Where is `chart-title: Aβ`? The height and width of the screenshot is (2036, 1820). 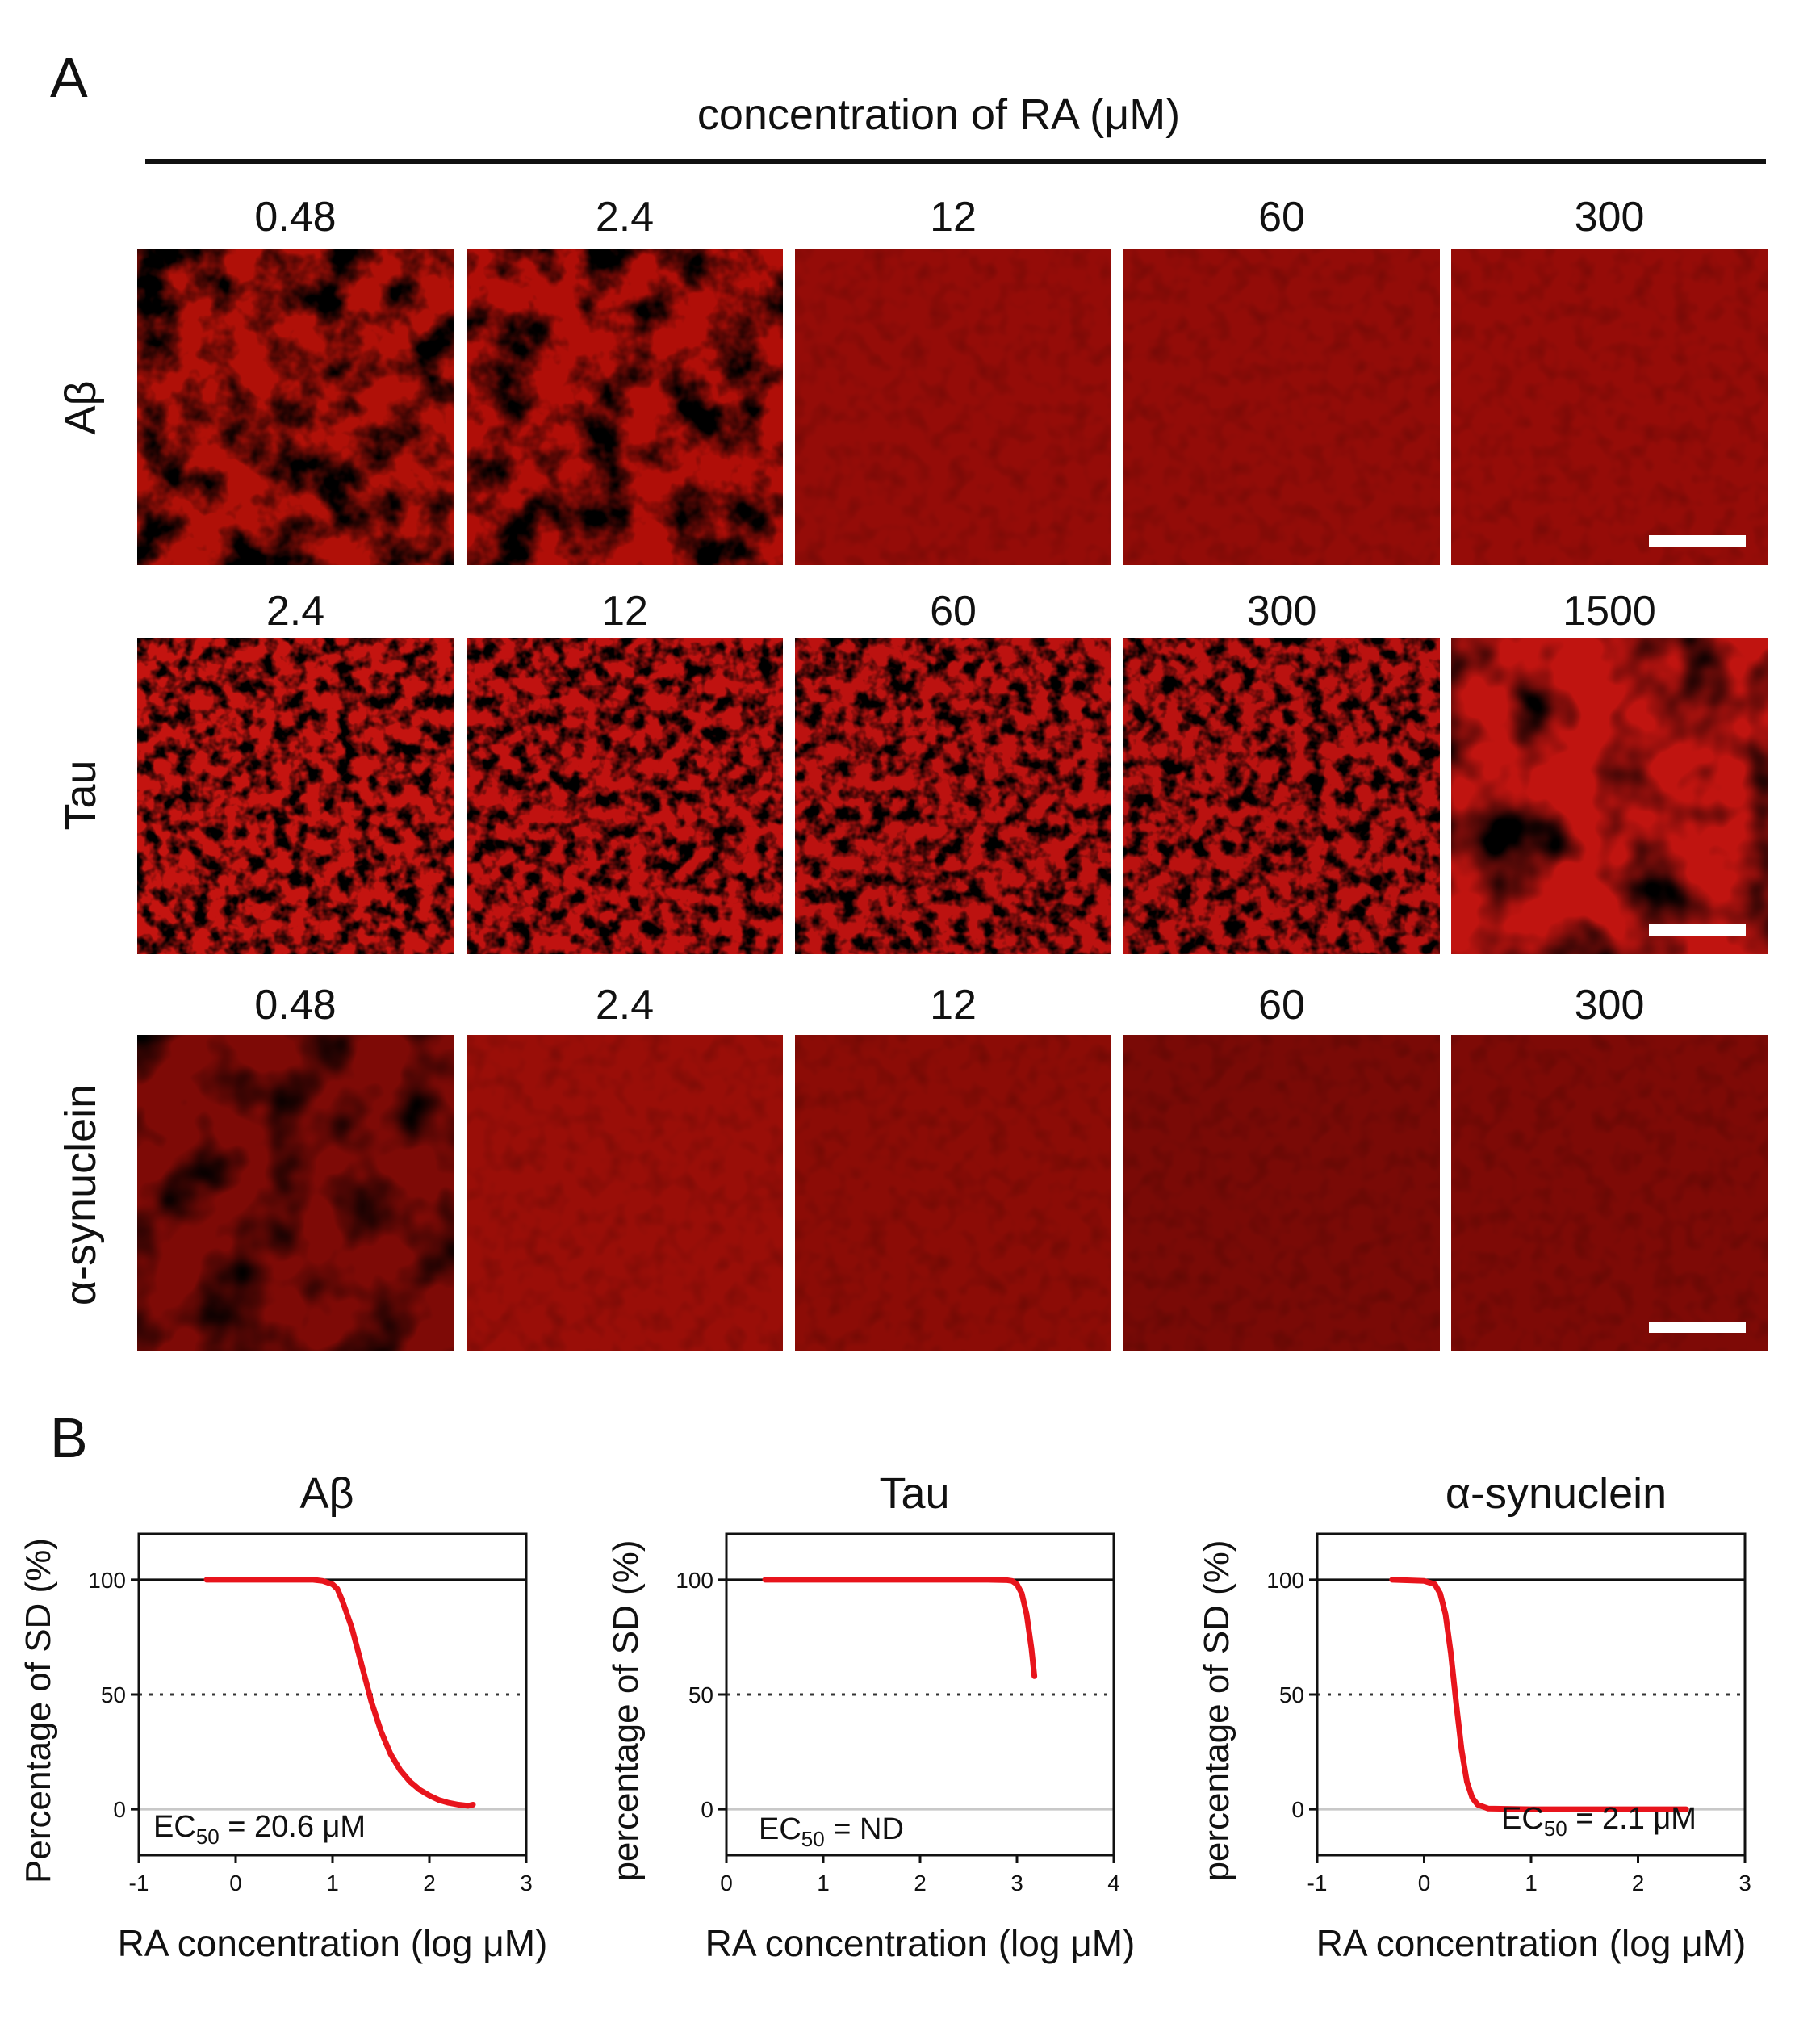 chart-title: Aβ is located at coordinates (327, 1493).